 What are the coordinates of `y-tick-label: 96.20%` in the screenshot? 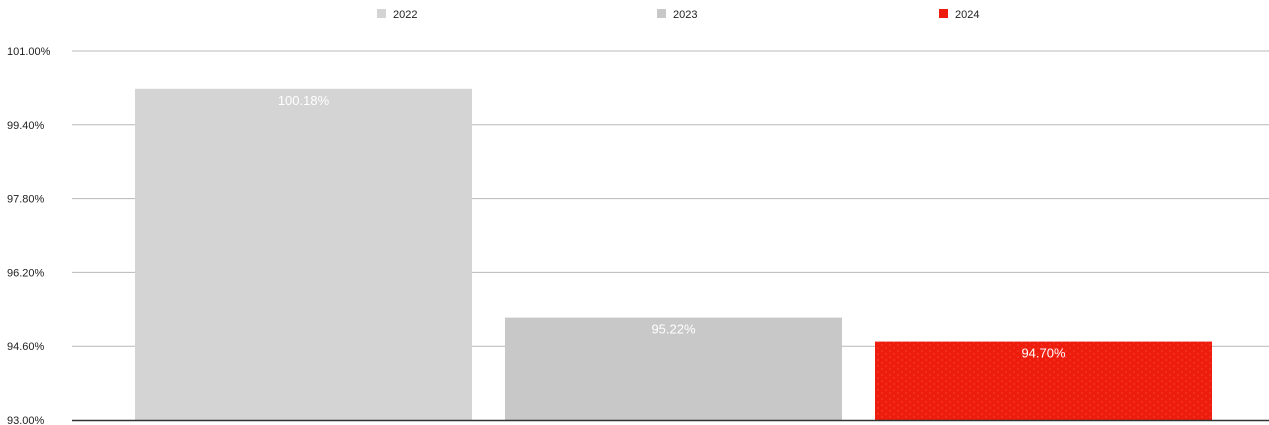 It's located at (26, 273).